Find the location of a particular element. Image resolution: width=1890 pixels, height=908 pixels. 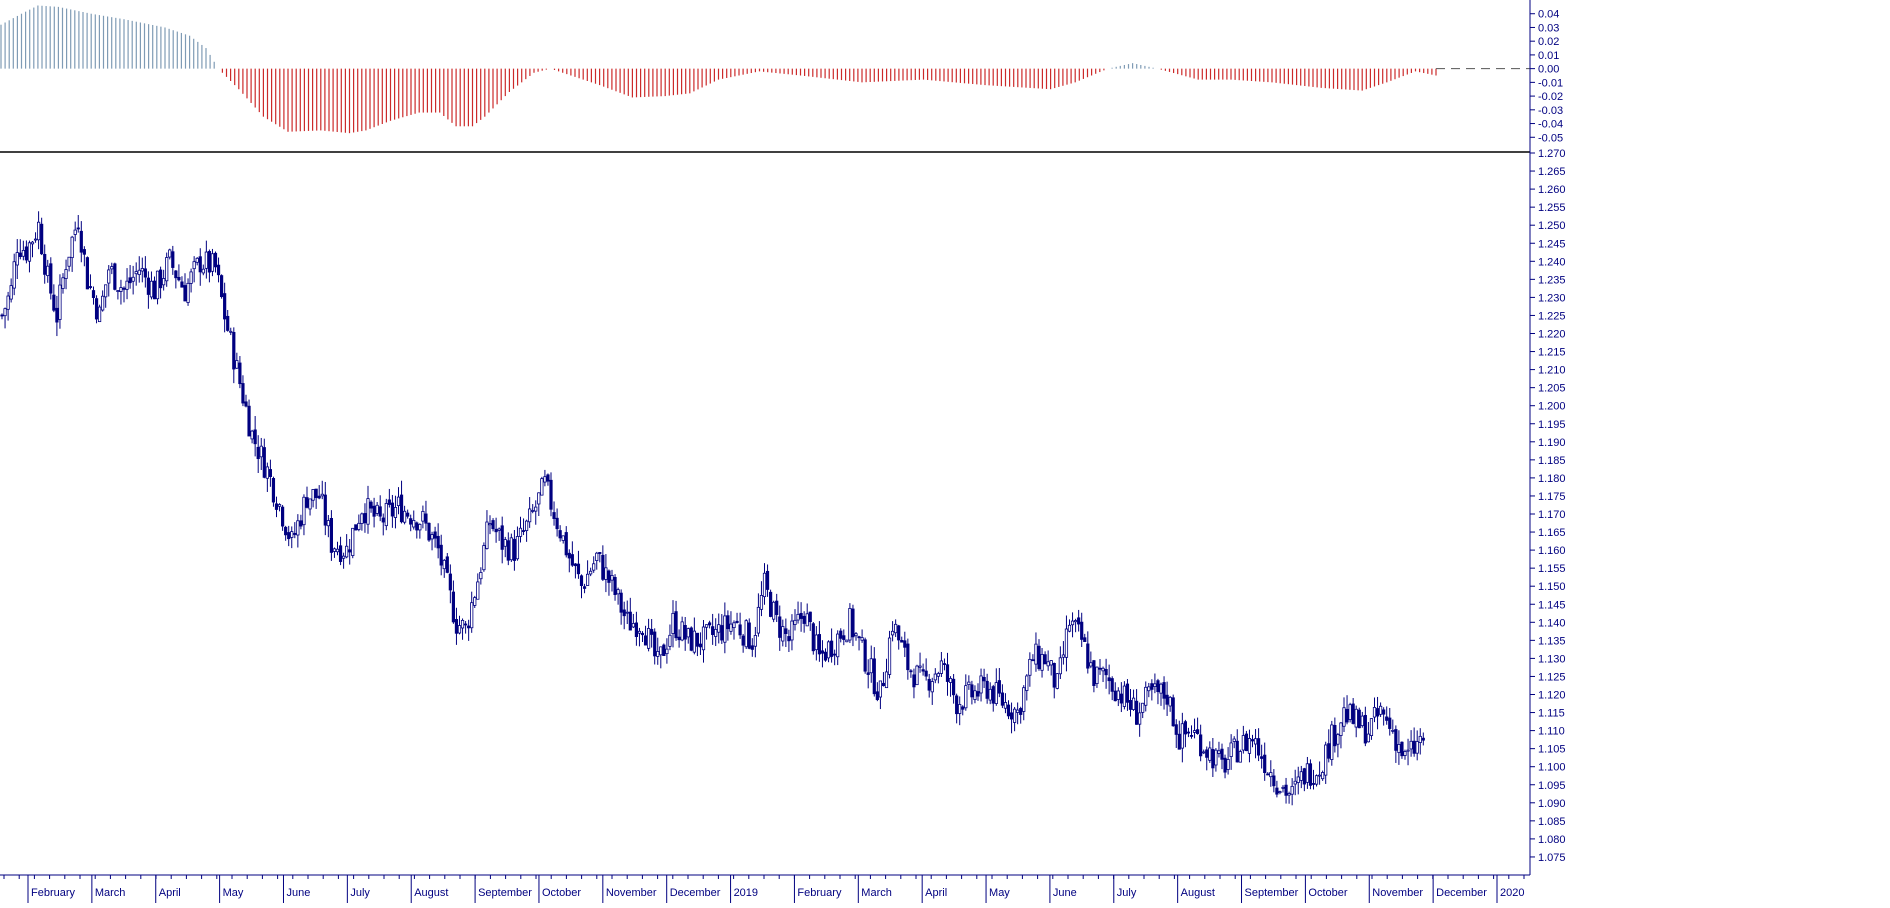

oscillator-y-tick-label: 0.04 is located at coordinates (1548, 15).